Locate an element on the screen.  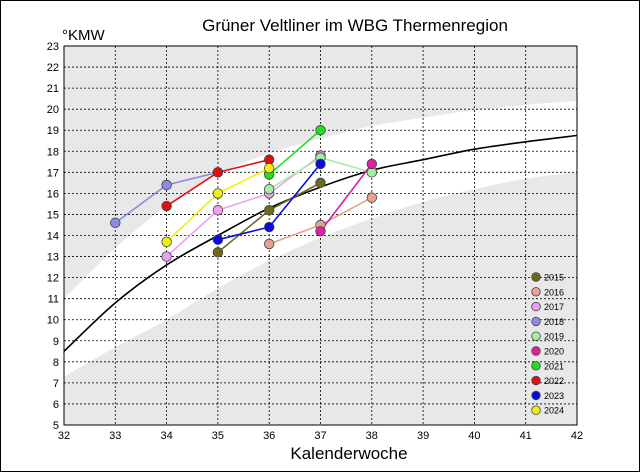
x-tick-label: 42 is located at coordinates (577, 436).